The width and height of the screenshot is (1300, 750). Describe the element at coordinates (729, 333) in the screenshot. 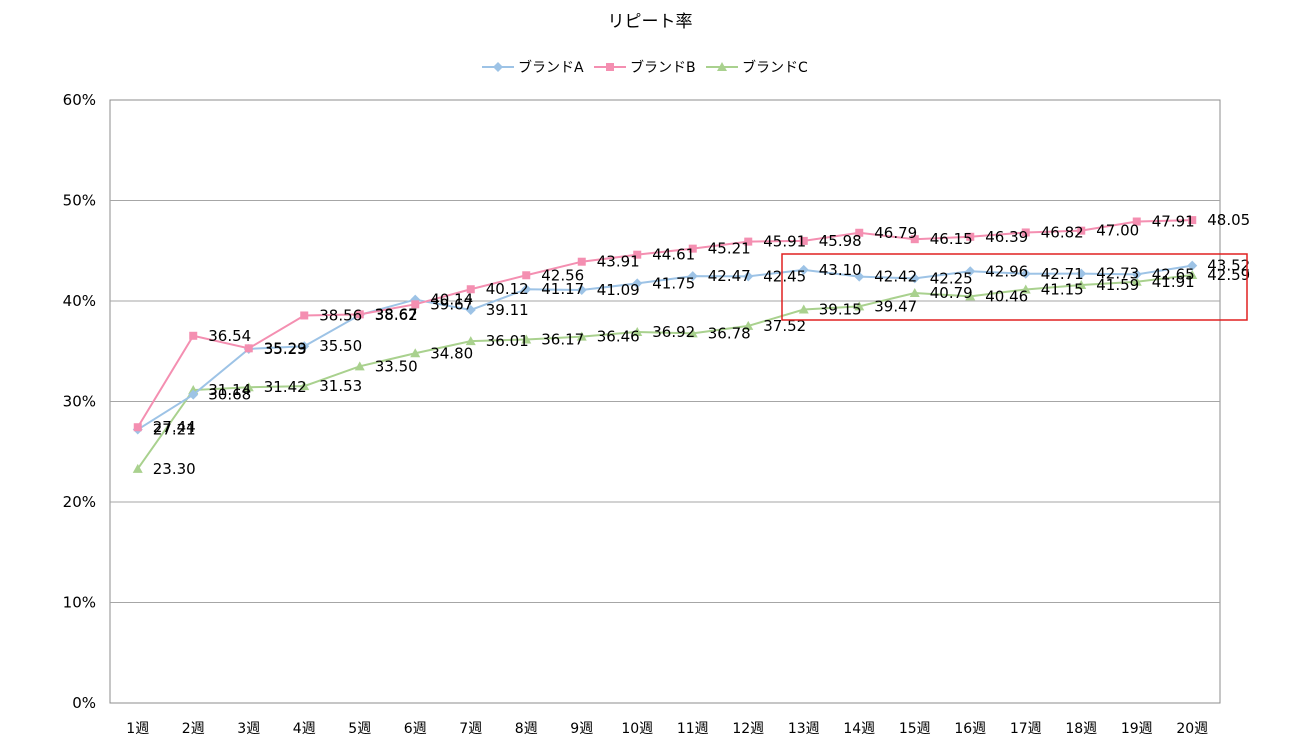

I see `data-label: 36.78` at that location.